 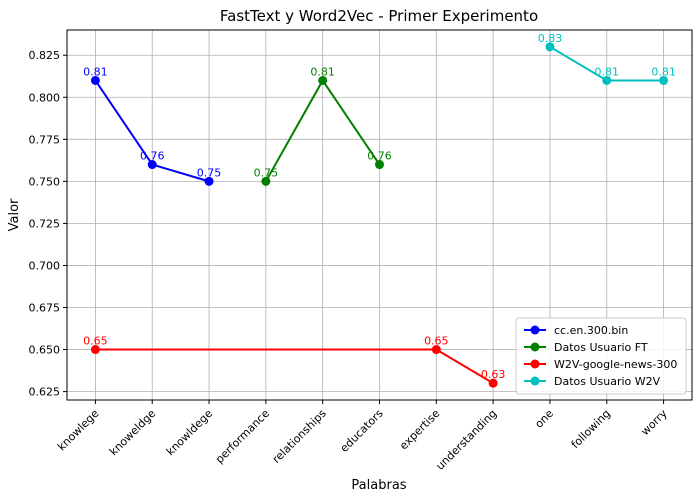 What do you see at coordinates (45, 55) in the screenshot?
I see `y-tick-label: 0.825` at bounding box center [45, 55].